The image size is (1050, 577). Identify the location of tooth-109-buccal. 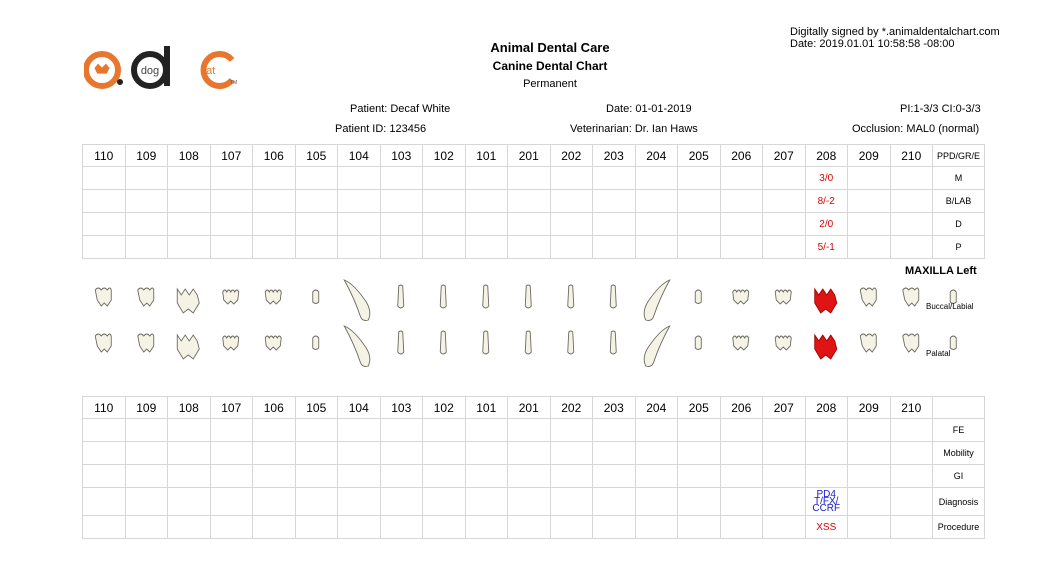
(146, 297).